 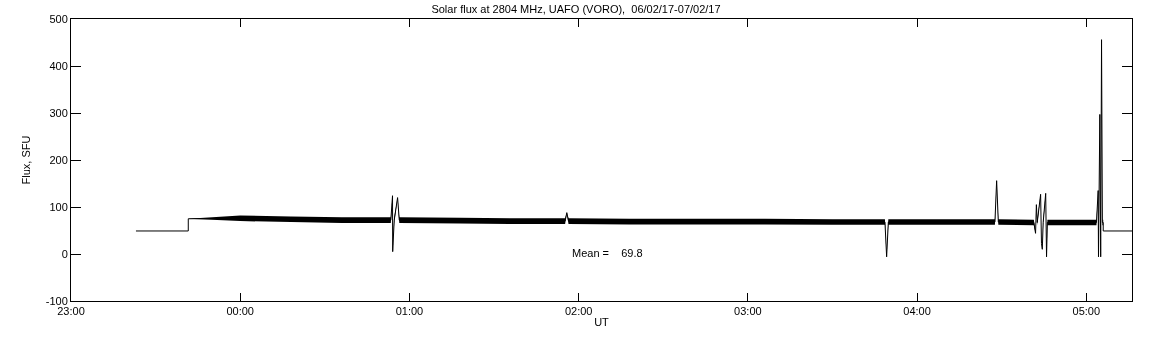 I want to click on y-tick-label: 100, so click(x=58, y=206).